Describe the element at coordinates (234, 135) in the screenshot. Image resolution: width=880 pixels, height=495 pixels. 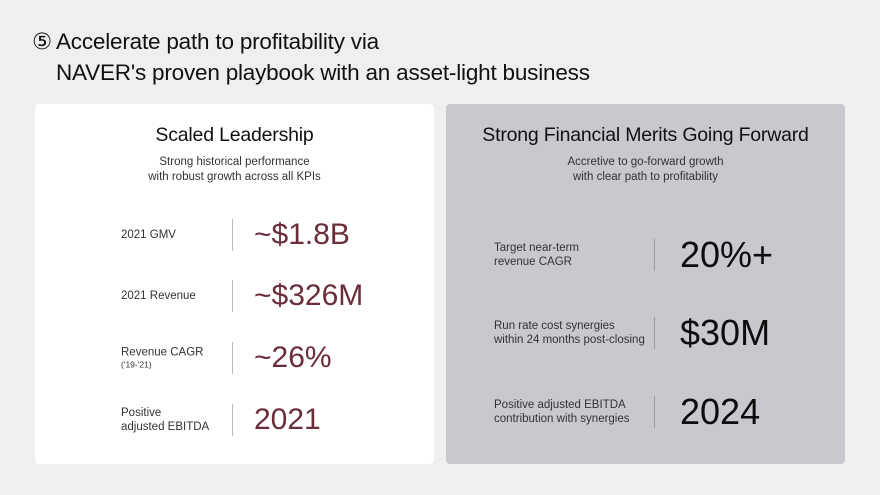
I see `panel-title: Scaled Leadership` at that location.